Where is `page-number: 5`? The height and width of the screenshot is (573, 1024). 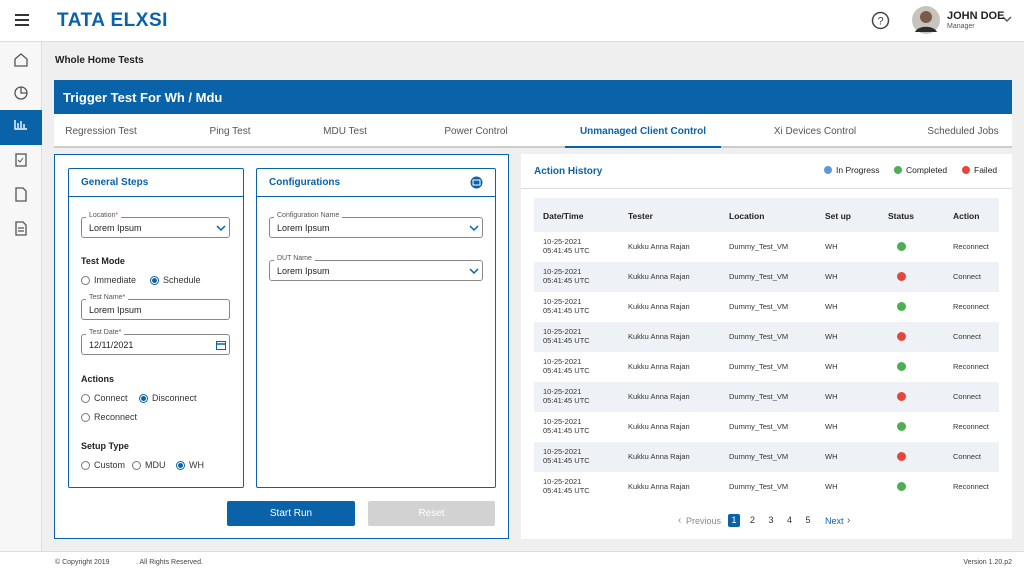
page-number: 5 is located at coordinates (808, 520).